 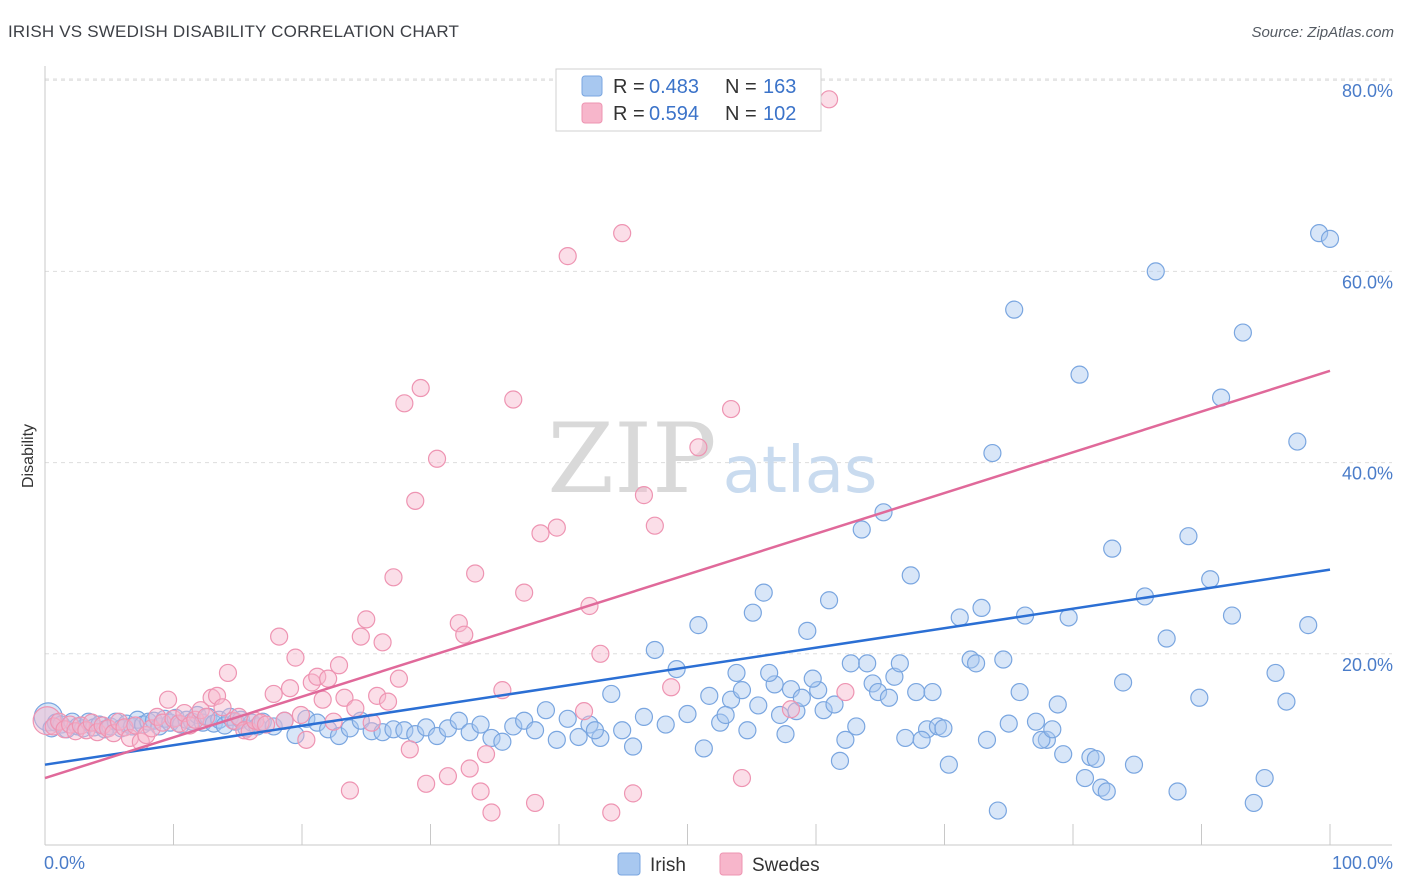 I want to click on watermark: ZIP atlas, so click(x=712, y=459).